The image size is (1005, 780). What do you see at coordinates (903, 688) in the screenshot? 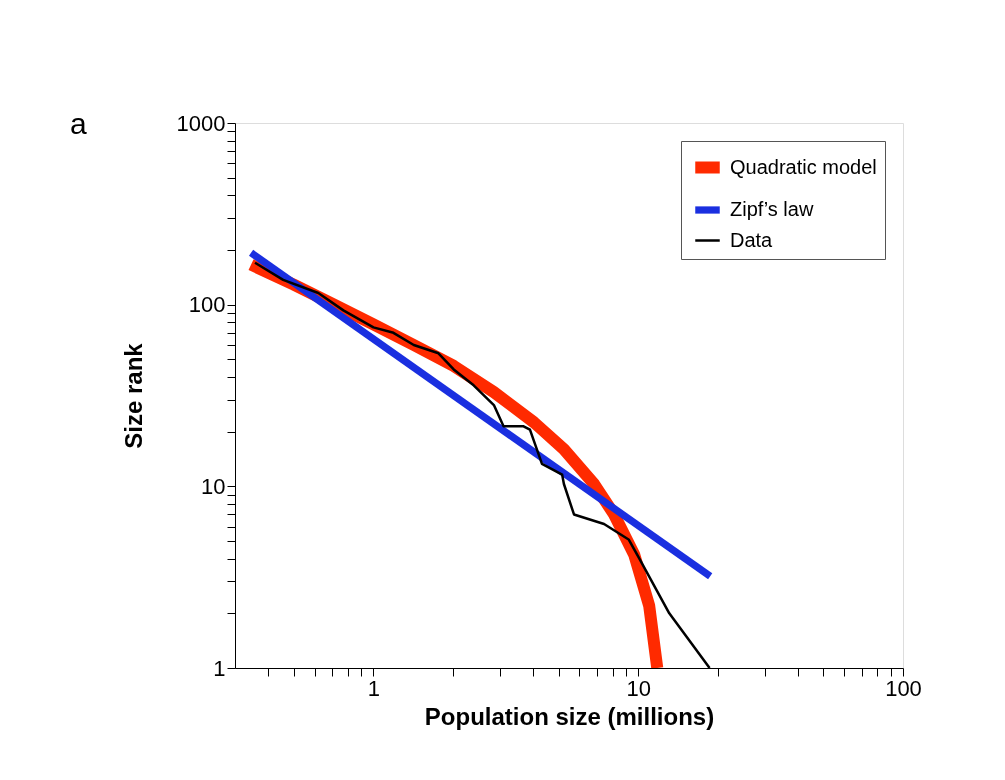
I see `x-tick-label: 100` at bounding box center [903, 688].